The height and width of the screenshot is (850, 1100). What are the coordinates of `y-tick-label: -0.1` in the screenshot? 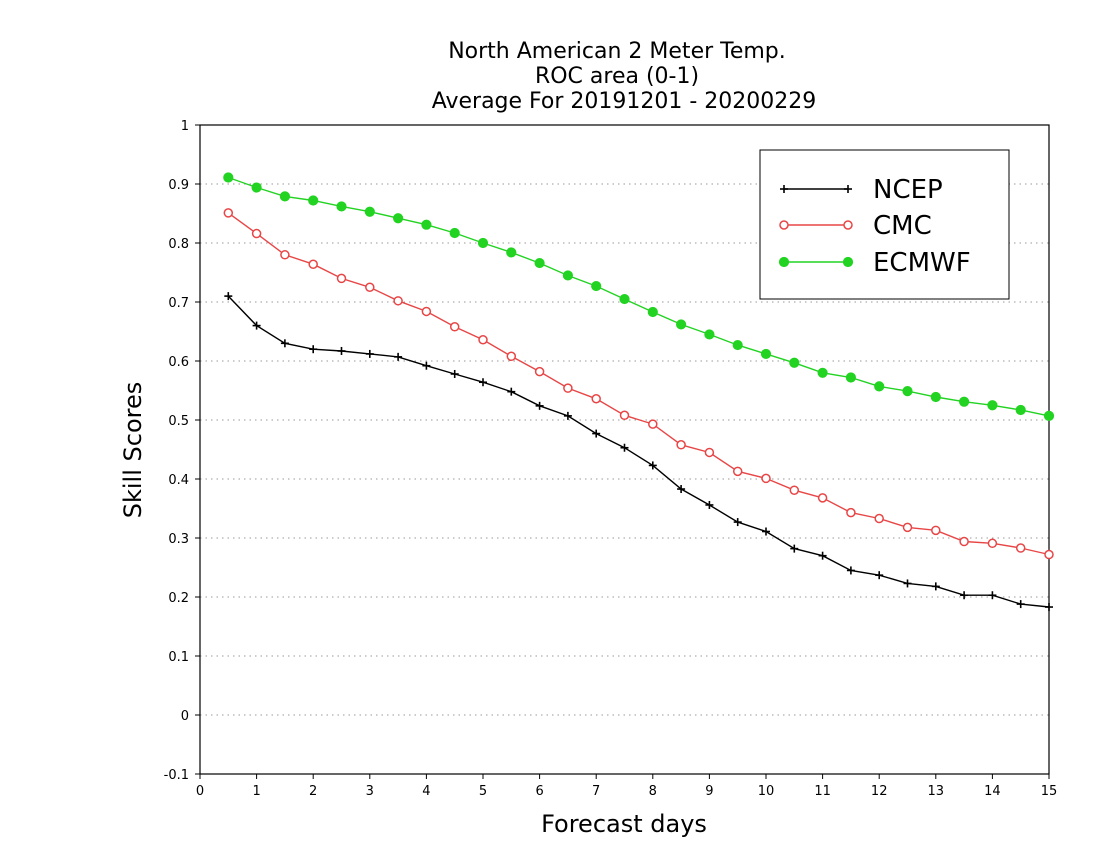 It's located at (176, 775).